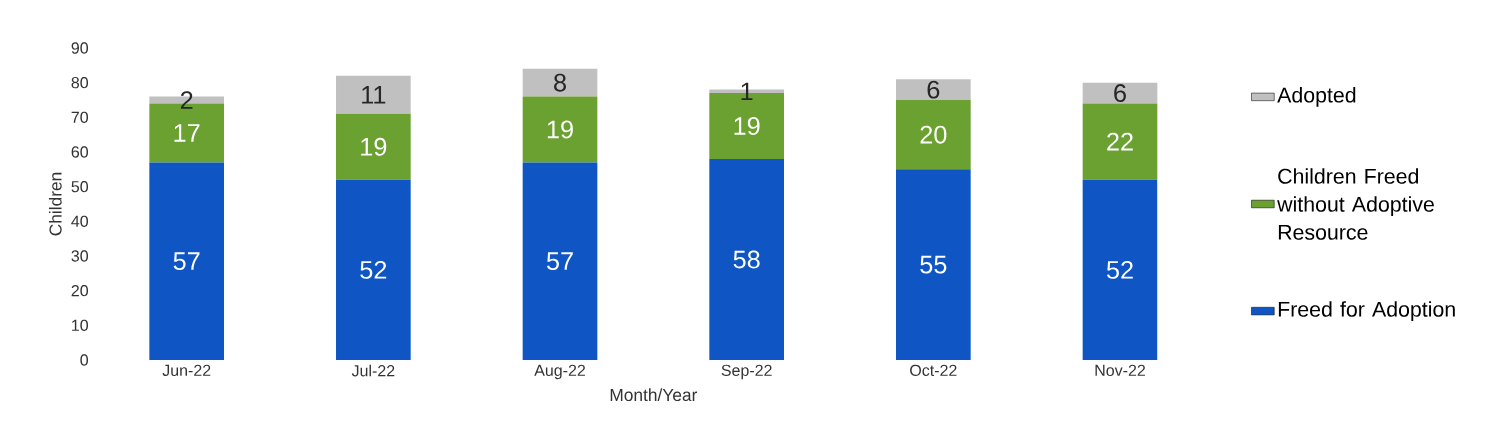  Describe the element at coordinates (80, 325) in the screenshot. I see `y-tick-label: 10` at that location.